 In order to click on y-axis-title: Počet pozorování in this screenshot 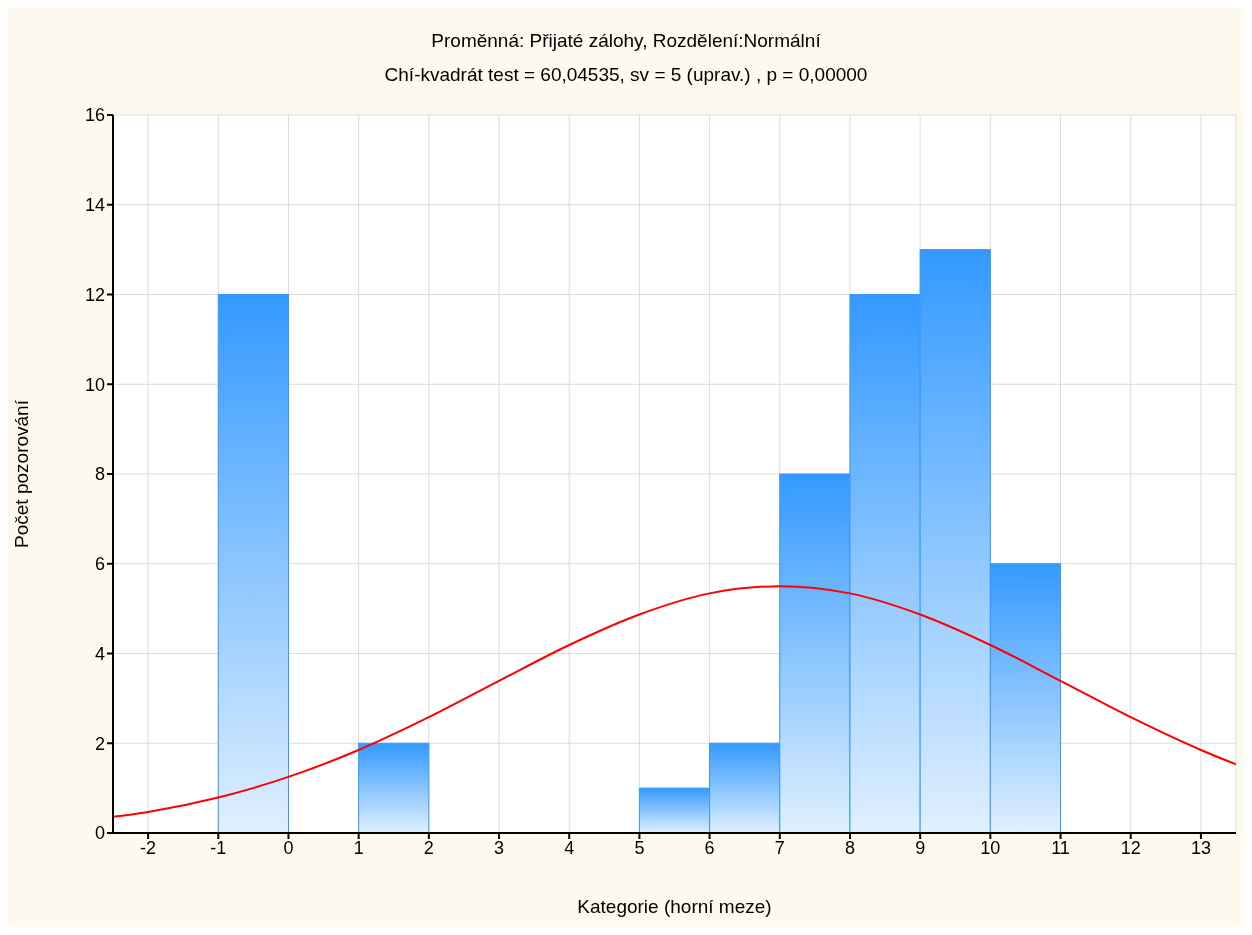, I will do `click(21, 473)`.